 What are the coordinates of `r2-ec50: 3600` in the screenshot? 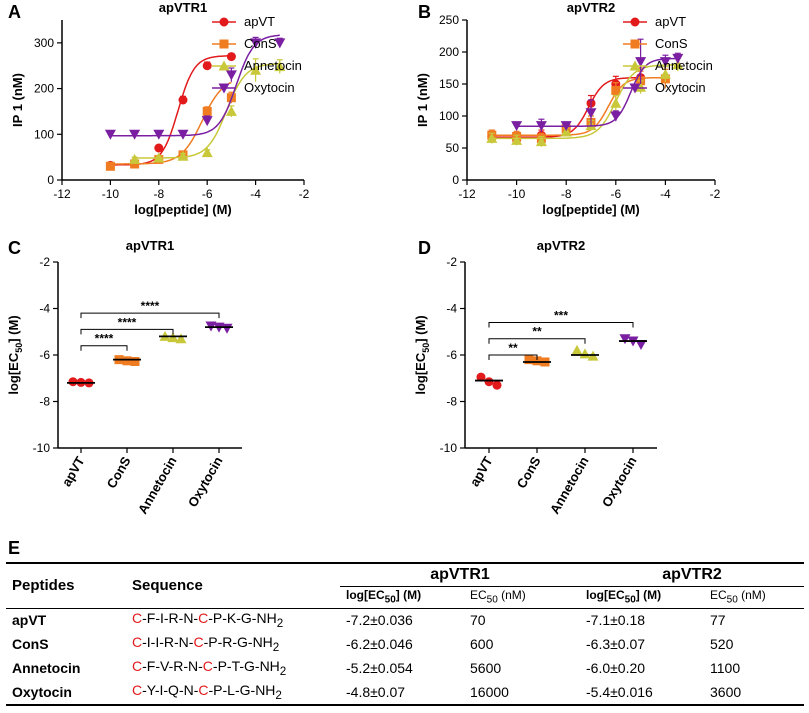 It's located at (726, 692).